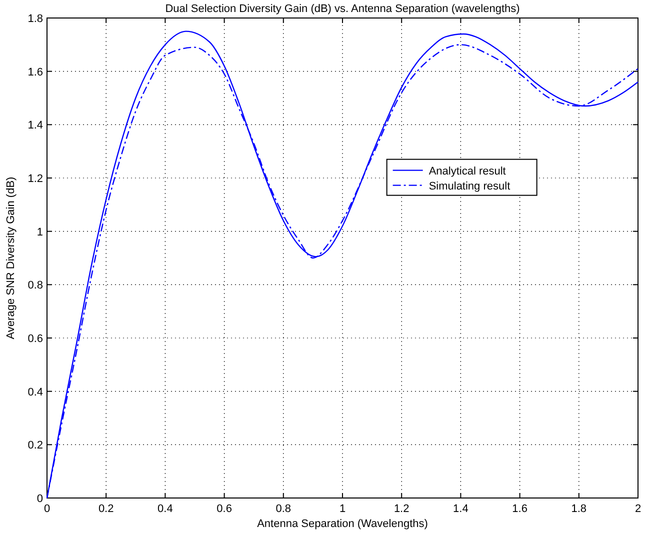 This screenshot has width=645, height=535. What do you see at coordinates (460, 509) in the screenshot?
I see `x-tick-label: 1.4` at bounding box center [460, 509].